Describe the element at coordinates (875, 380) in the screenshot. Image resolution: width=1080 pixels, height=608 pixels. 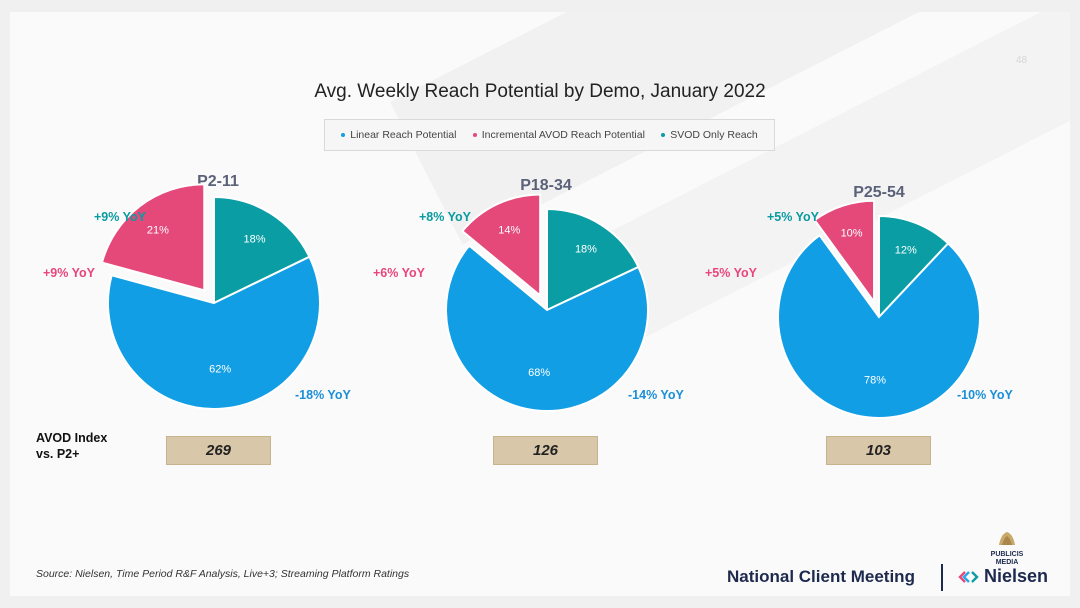
I see `slice-data-label: 78%` at that location.